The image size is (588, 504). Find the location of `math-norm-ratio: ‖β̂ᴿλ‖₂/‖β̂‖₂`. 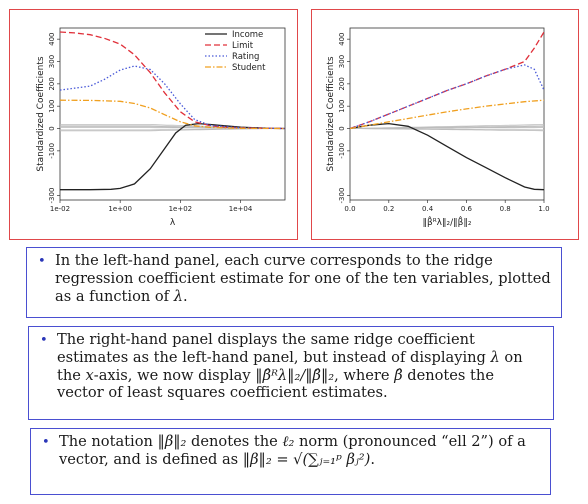

math-norm-ratio: ‖β̂ᴿλ‖₂/‖β̂‖₂ is located at coordinates (295, 375).